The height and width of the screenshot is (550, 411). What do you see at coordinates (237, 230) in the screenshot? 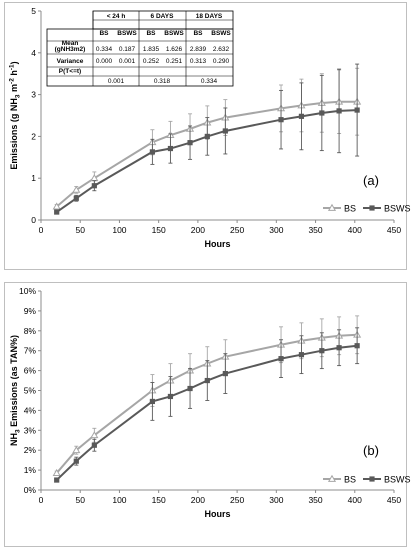
I see `x-tick-label: 250` at bounding box center [237, 230].